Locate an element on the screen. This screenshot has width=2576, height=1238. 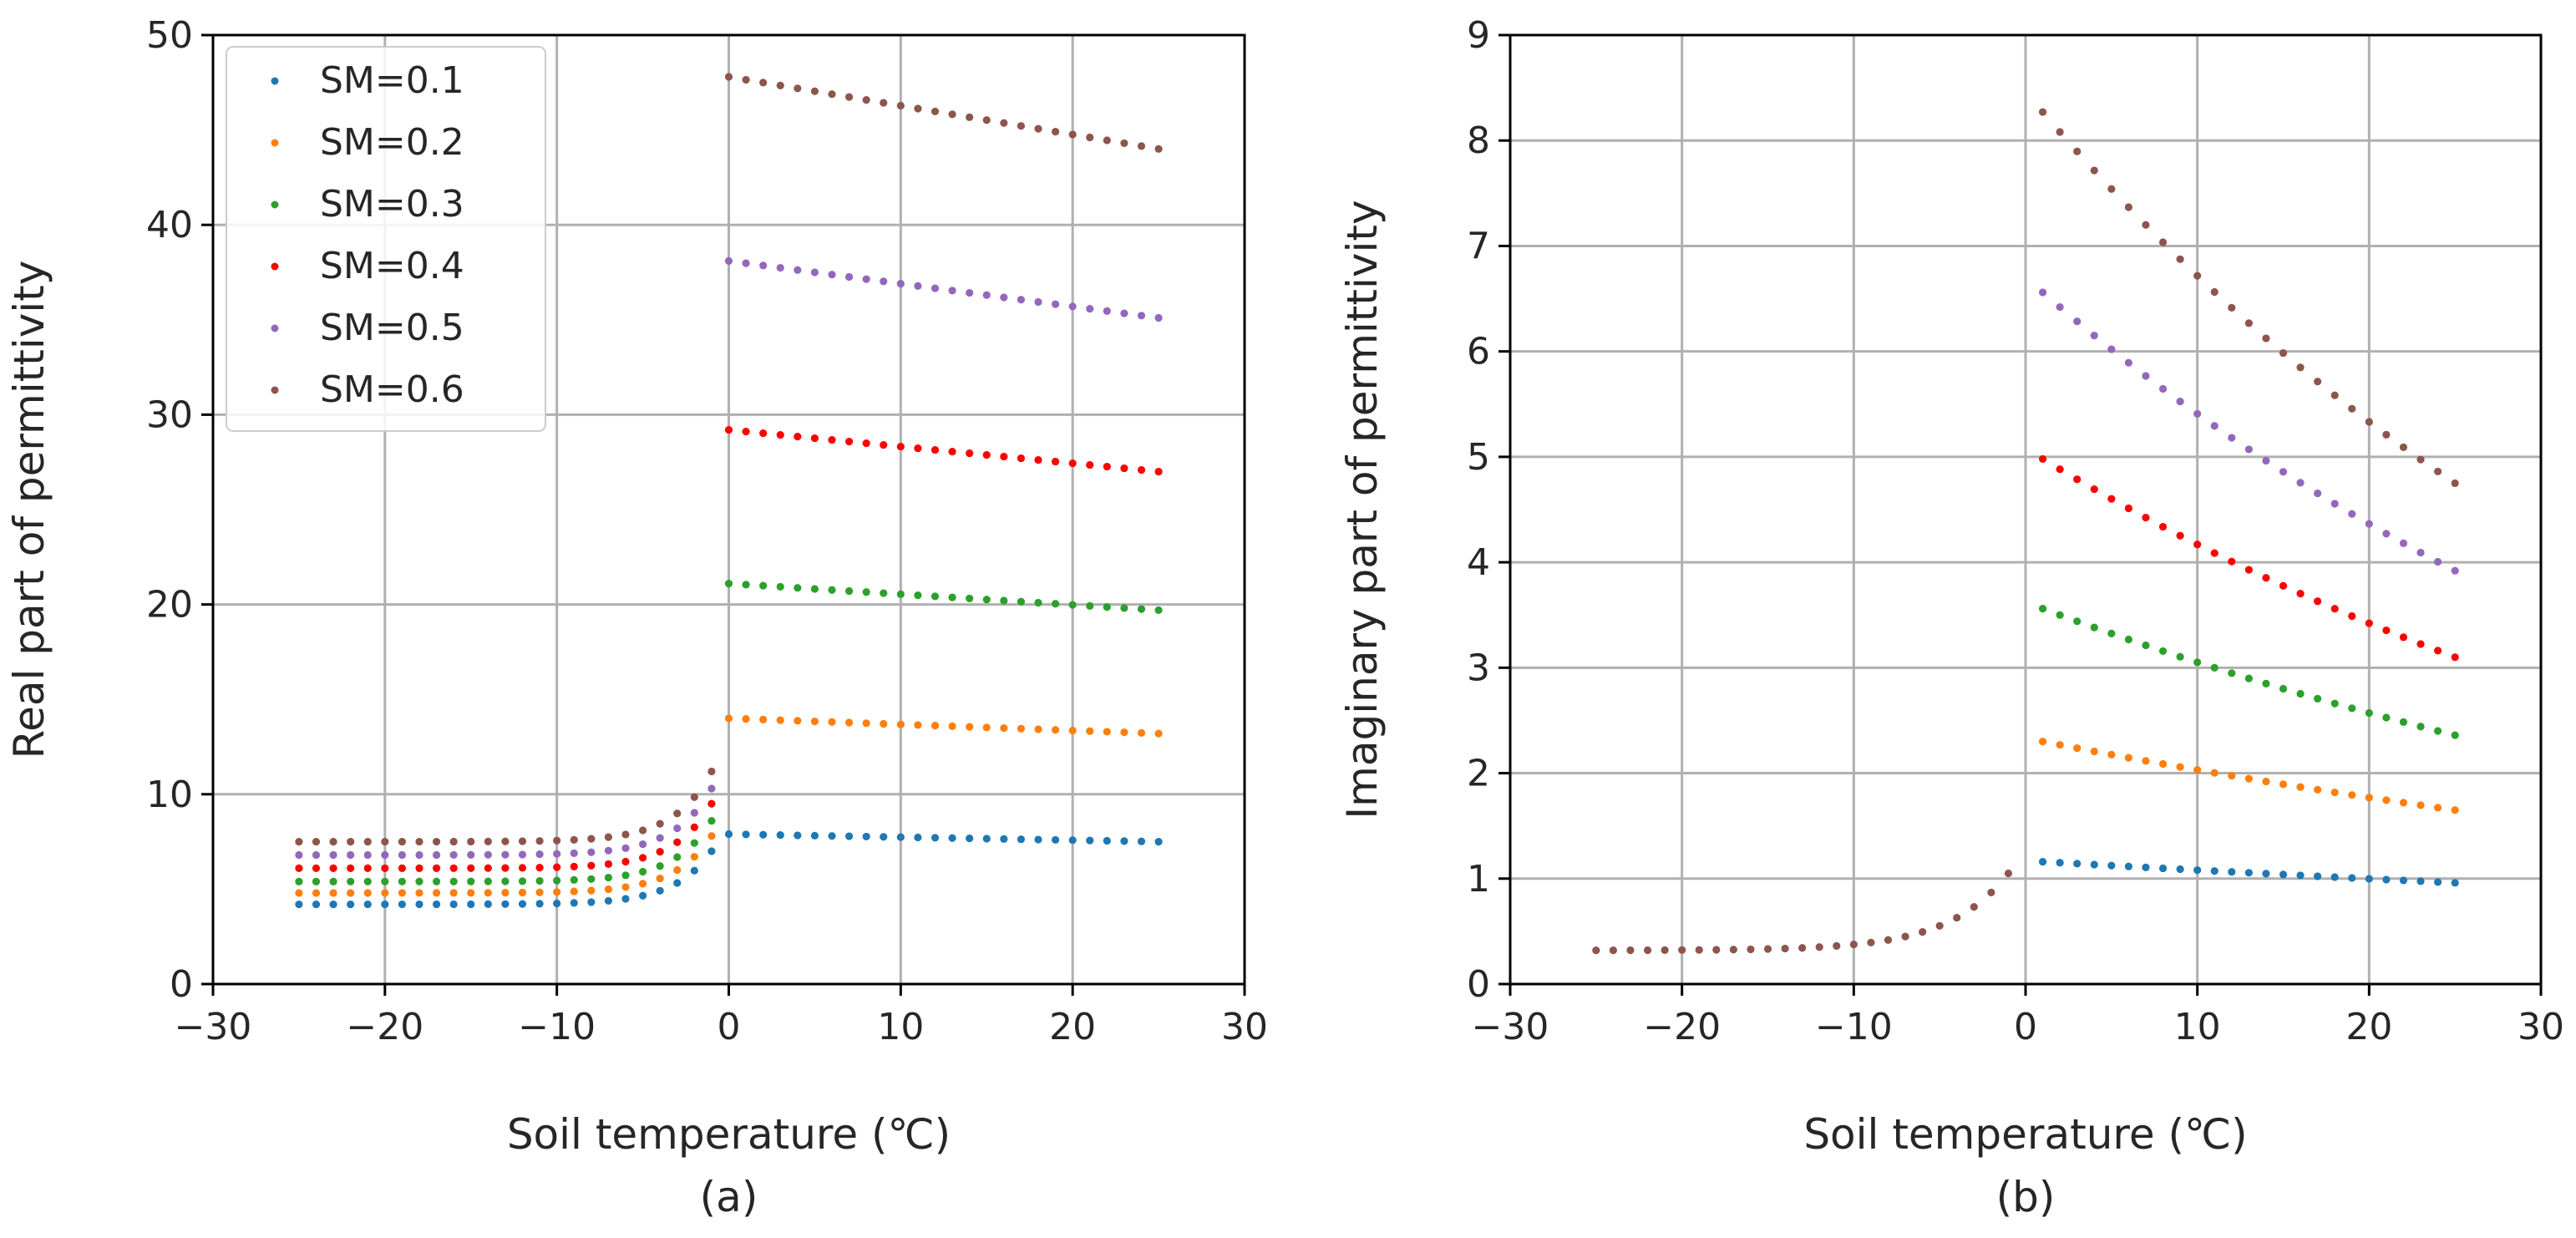
legend-label-sm-0-2: SM=0.2 is located at coordinates (392, 142).